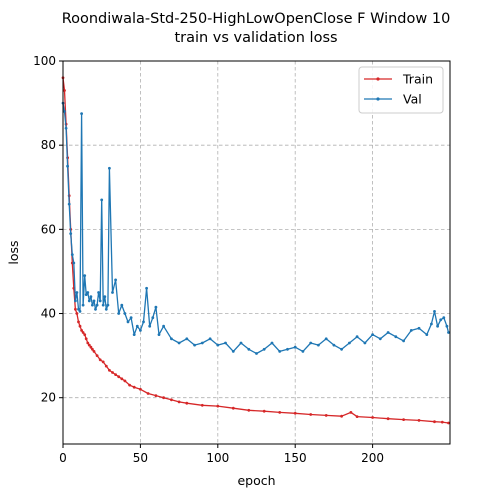 This screenshot has width=500, height=500. What do you see at coordinates (401, 90) in the screenshot?
I see `legend: Train Val` at bounding box center [401, 90].